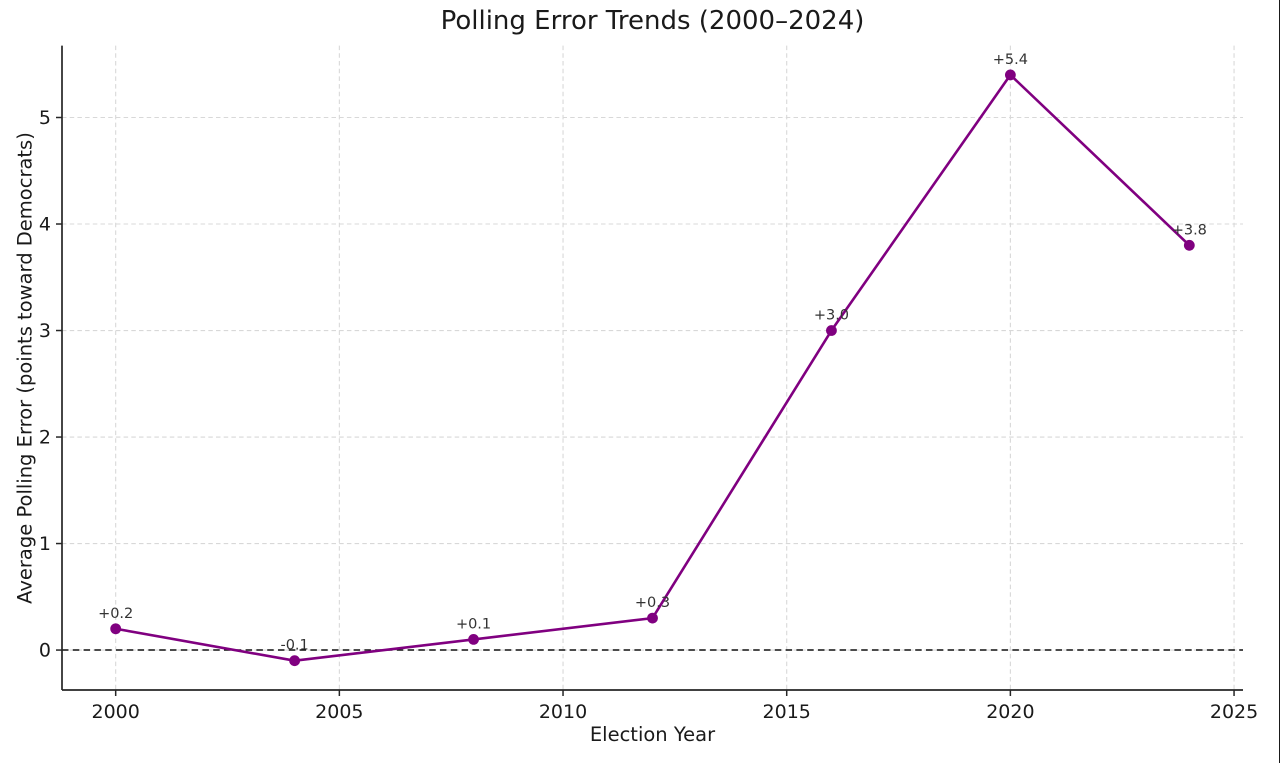 Image resolution: width=1280 pixels, height=763 pixels. Describe the element at coordinates (45, 651) in the screenshot. I see `y-tick-label: 0` at that location.